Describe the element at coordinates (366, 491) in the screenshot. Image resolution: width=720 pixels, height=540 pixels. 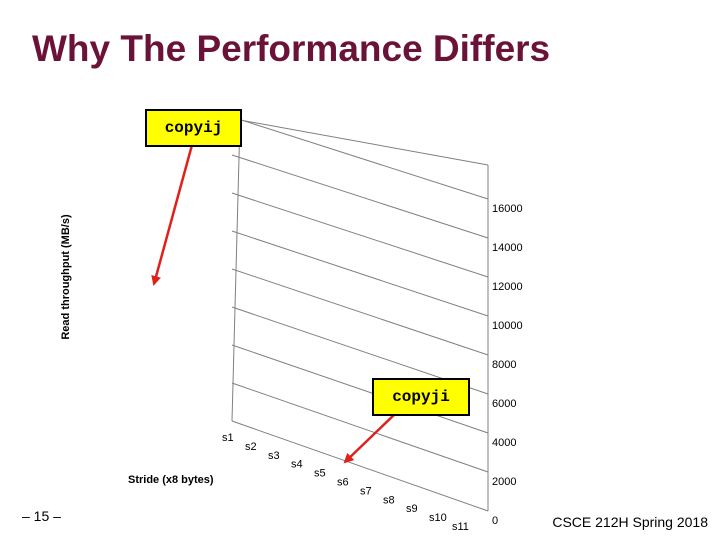
I see `stride-label: s7` at that location.